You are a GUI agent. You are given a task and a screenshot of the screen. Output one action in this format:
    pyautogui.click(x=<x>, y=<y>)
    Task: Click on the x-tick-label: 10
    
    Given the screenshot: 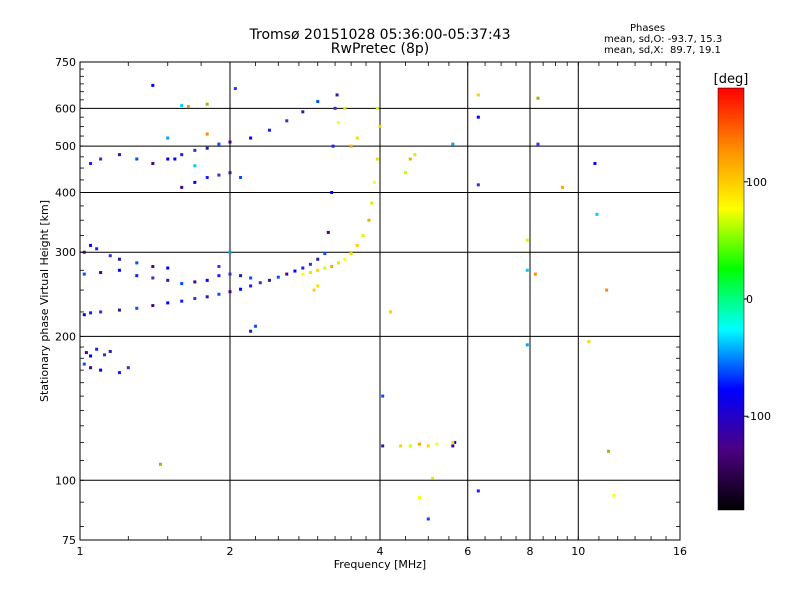 What is the action you would take?
    pyautogui.click(x=578, y=551)
    